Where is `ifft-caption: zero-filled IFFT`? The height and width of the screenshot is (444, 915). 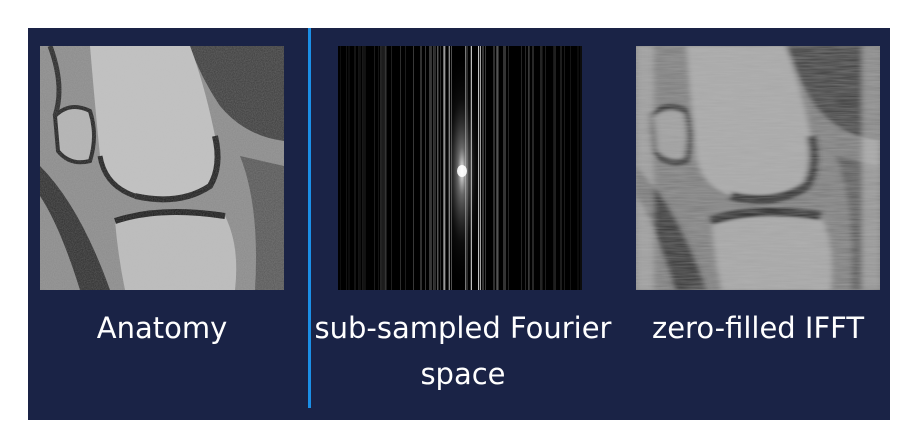 ifft-caption: zero-filled IFFT is located at coordinates (758, 328).